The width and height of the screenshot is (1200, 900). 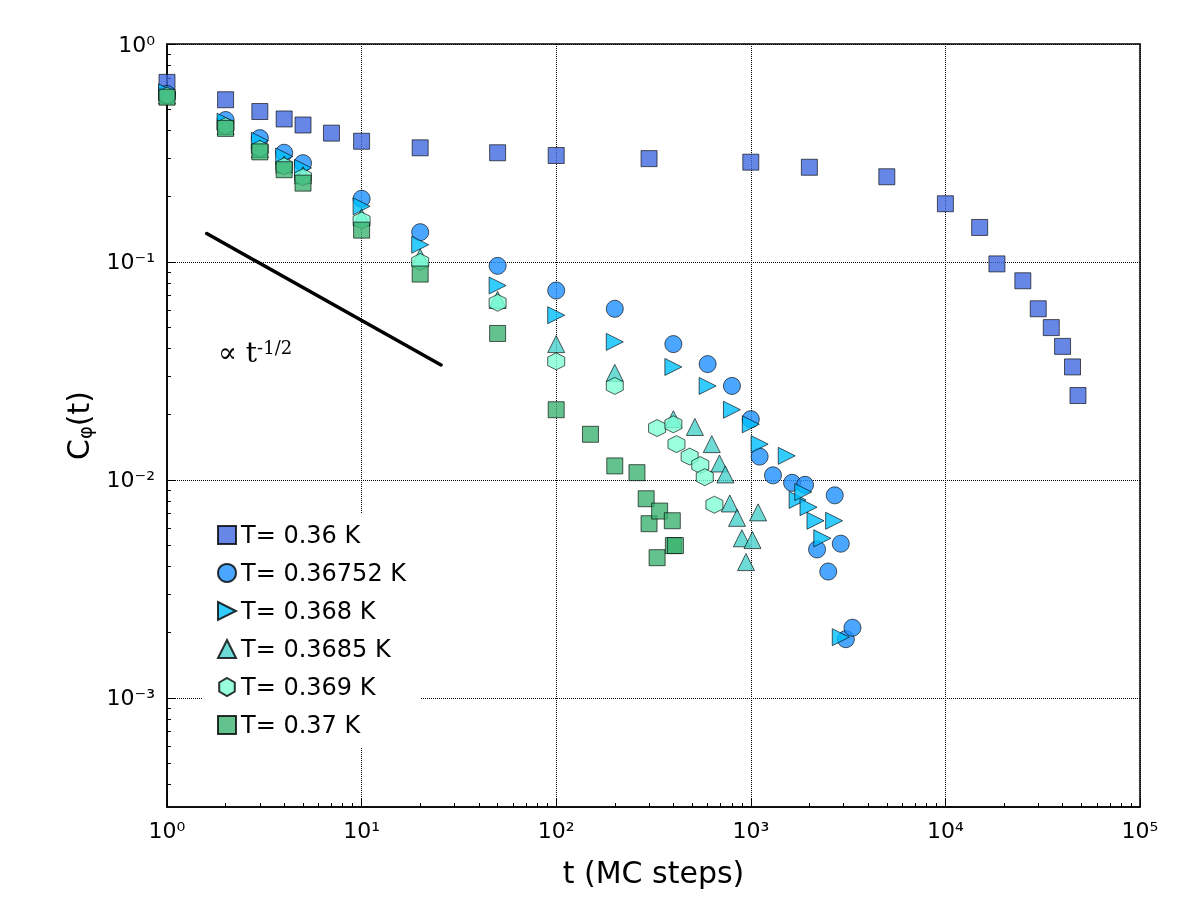 I want to click on y-tick-label: 10⁻³, so click(x=130, y=698).